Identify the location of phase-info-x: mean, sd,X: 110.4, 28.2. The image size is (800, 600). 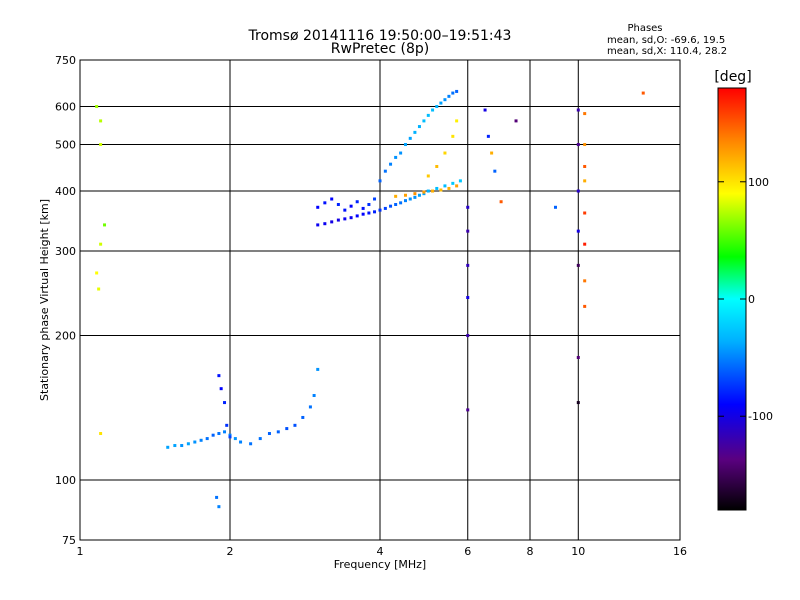
(667, 51).